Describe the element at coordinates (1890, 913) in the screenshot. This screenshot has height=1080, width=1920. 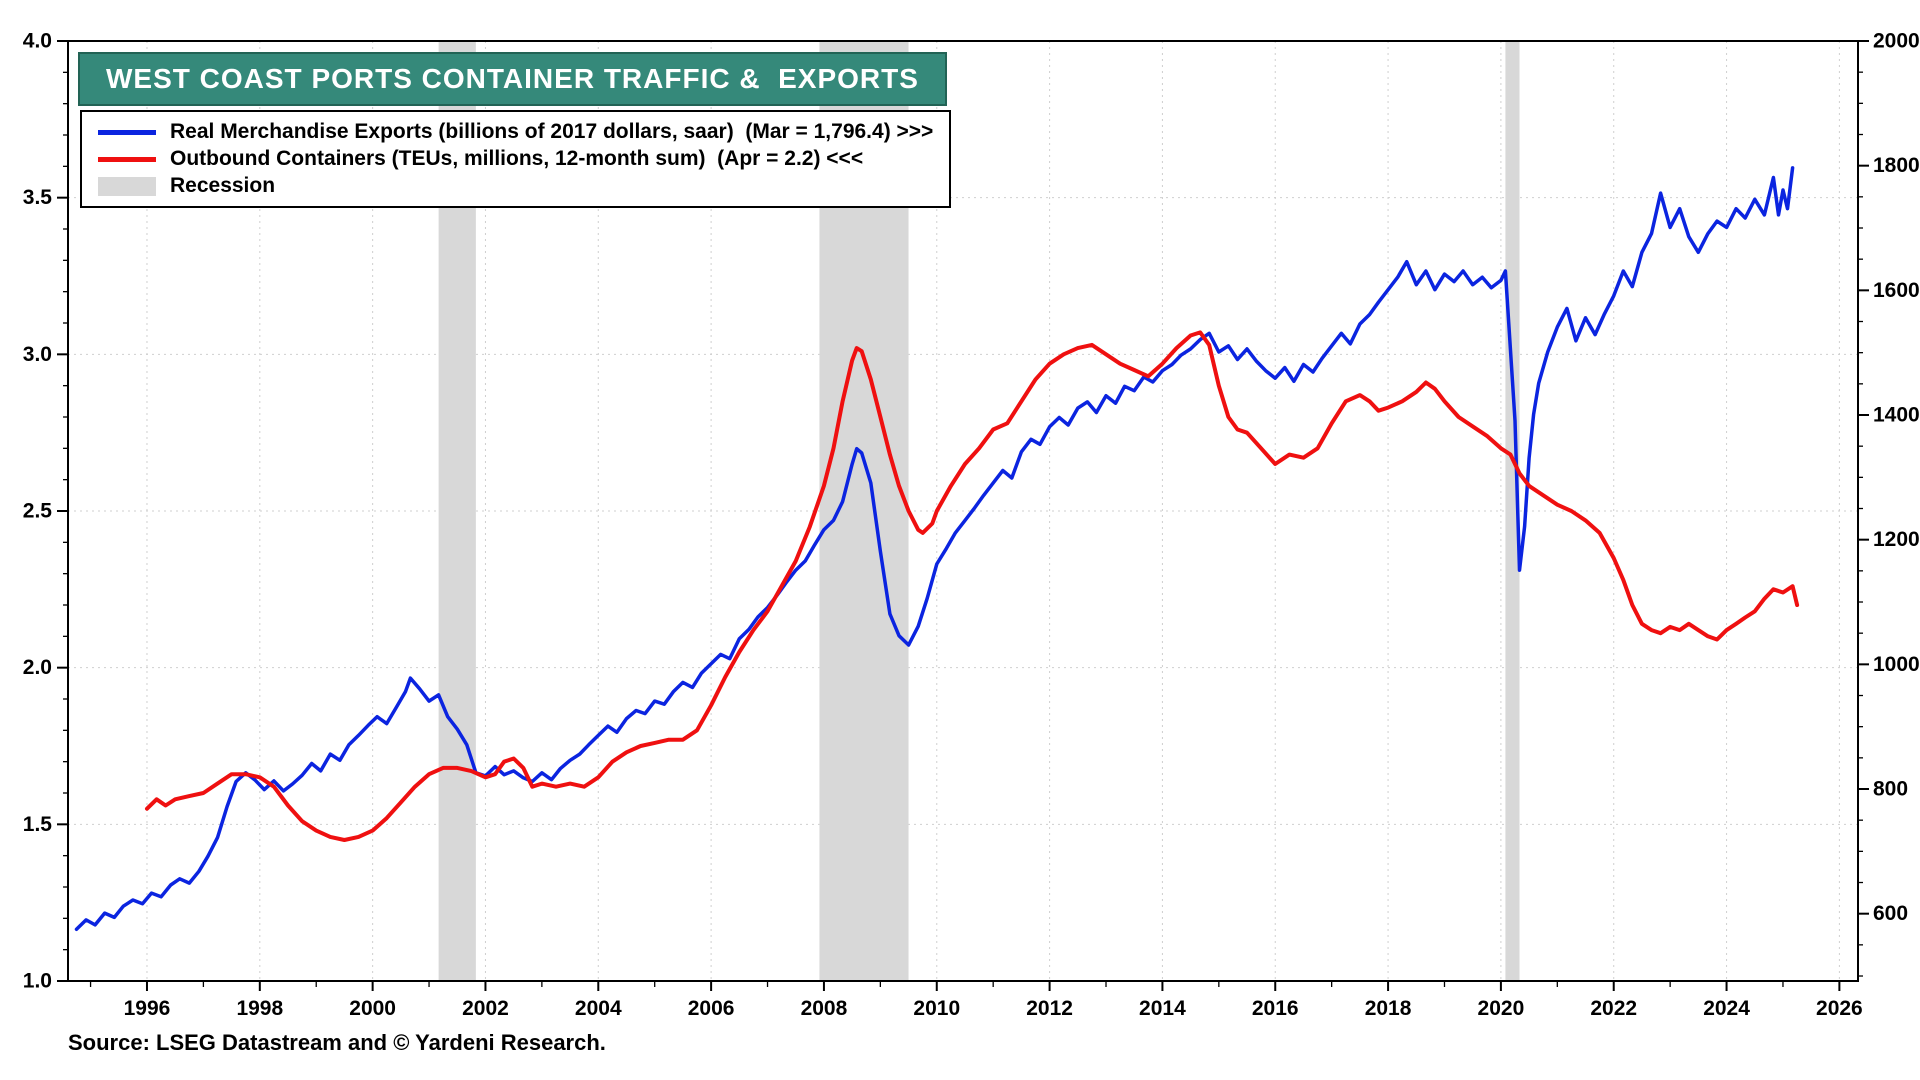
I see `right-axis-tick-label: 600` at that location.